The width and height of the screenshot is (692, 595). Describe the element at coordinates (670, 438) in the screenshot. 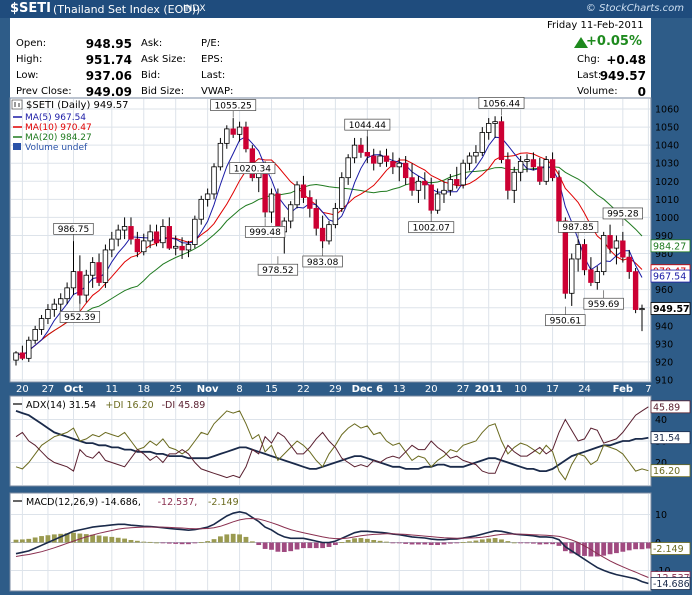

I see `adx-right-tag-box` at that location.